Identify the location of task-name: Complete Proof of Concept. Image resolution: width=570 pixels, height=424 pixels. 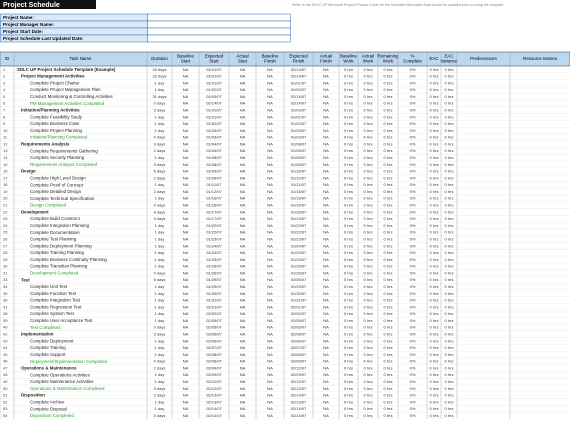
(57, 184).